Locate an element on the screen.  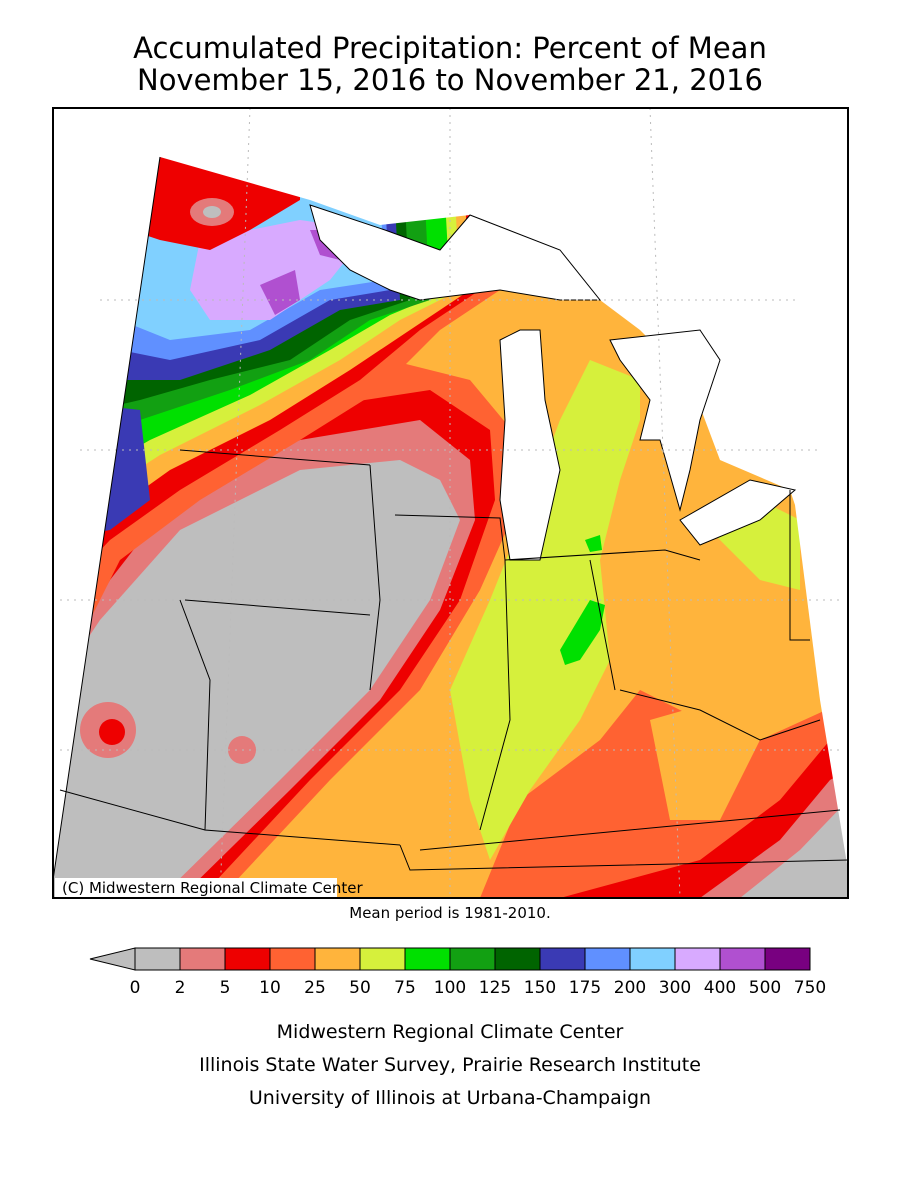
legend-label: 300 is located at coordinates (675, 988).